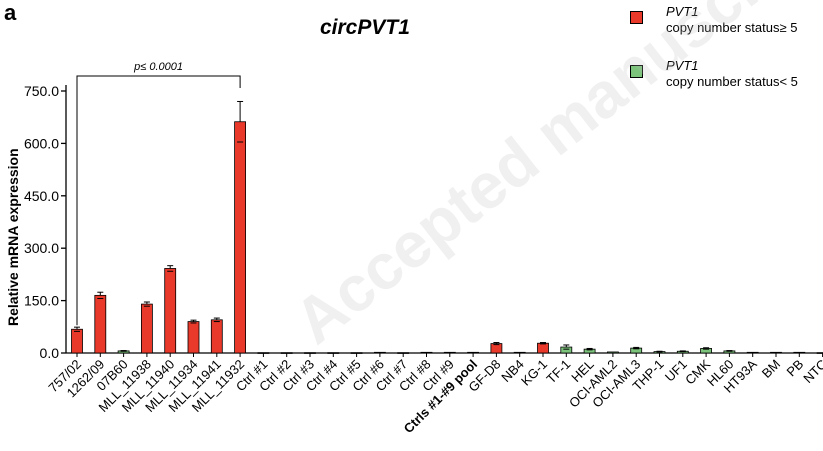 The width and height of the screenshot is (823, 451). Describe the element at coordinates (636, 17) in the screenshot. I see `legend-swatch-high` at that location.